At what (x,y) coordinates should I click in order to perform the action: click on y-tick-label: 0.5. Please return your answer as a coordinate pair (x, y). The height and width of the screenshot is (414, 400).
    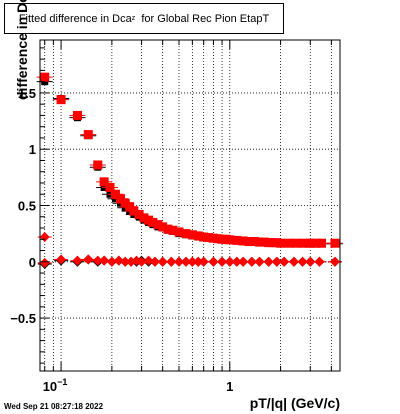
    Looking at the image, I should click on (27, 206).